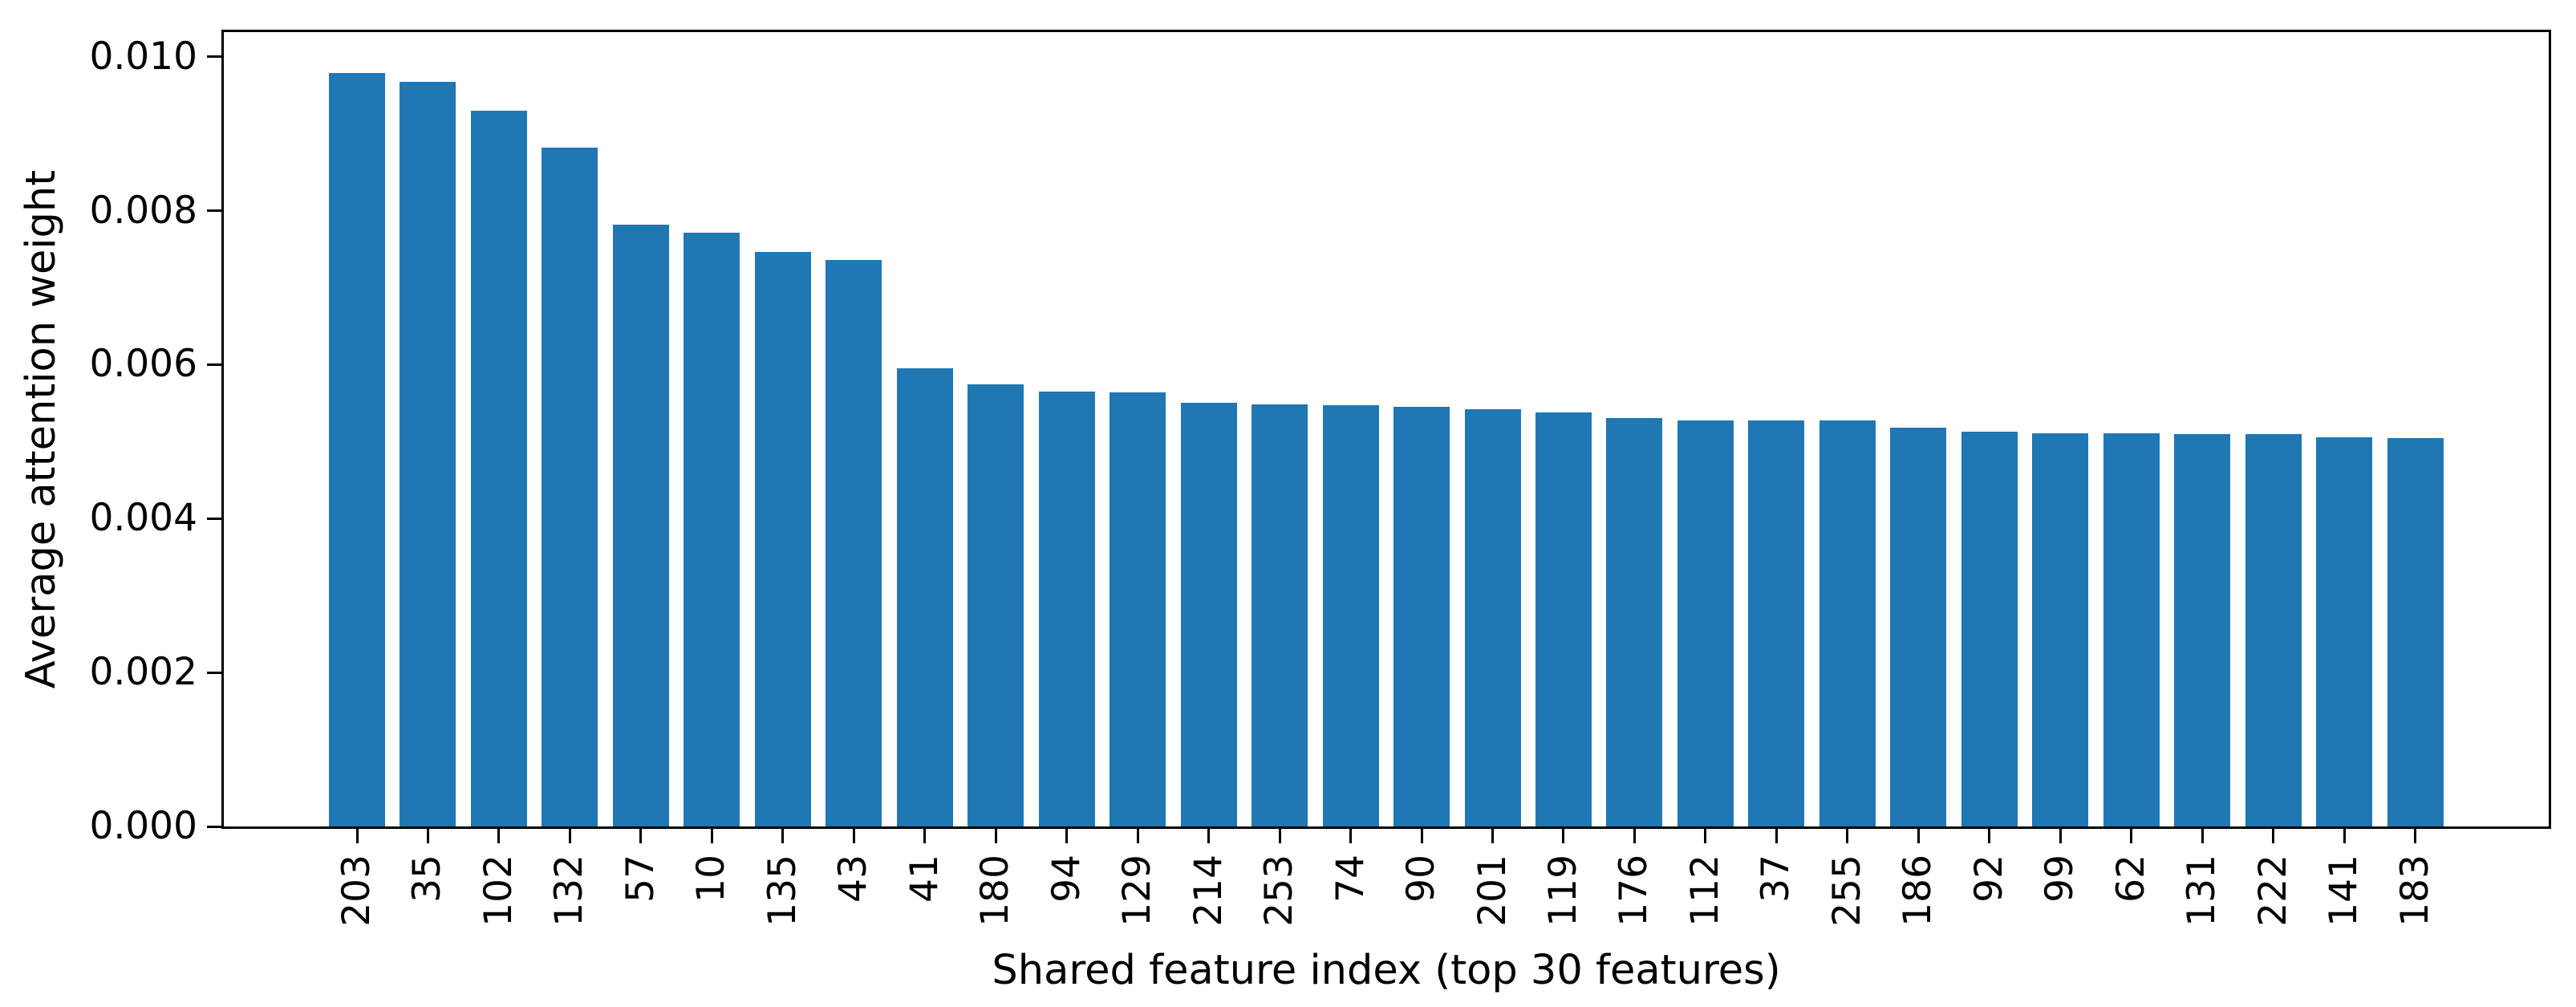 This screenshot has height=1007, width=2576. I want to click on bar-slot: 176, so click(1634, 479).